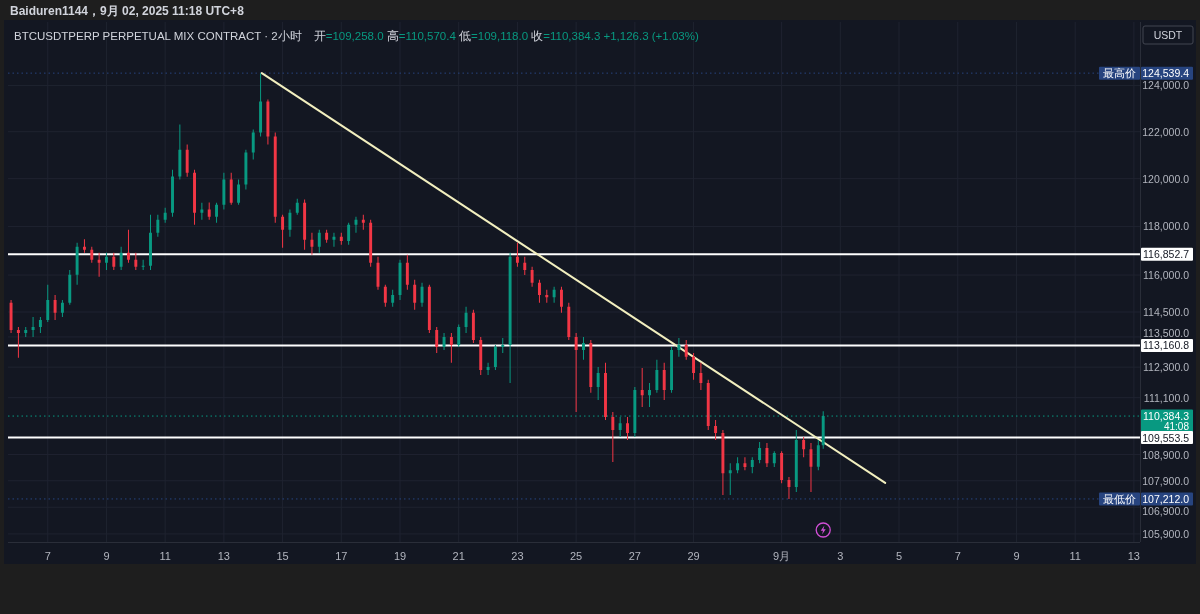 The image size is (1200, 614). What do you see at coordinates (634, 556) in the screenshot?
I see `x-tick-label: 27` at bounding box center [634, 556].